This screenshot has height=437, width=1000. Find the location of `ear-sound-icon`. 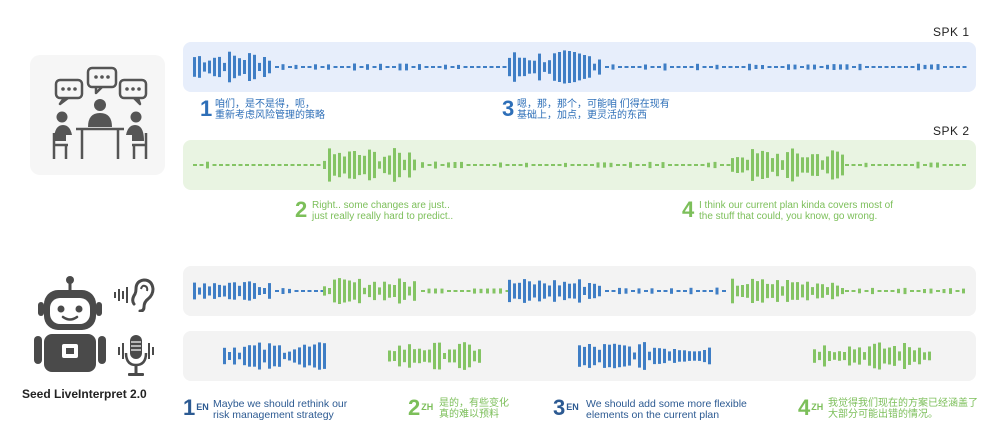

ear-sound-icon is located at coordinates (134, 294).